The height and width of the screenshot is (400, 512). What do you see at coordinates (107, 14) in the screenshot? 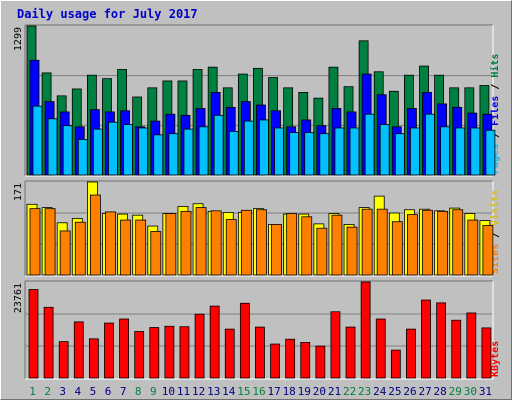
I see `chart-title: Daily usage for July 2017` at bounding box center [107, 14].